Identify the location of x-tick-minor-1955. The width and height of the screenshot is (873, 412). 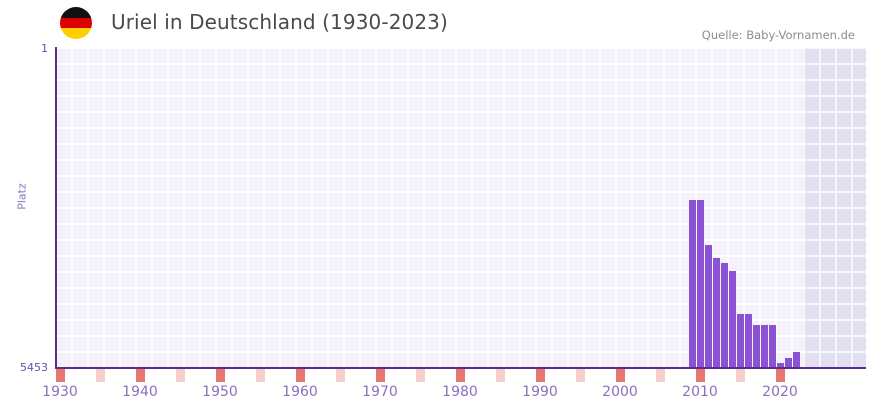
(260, 375).